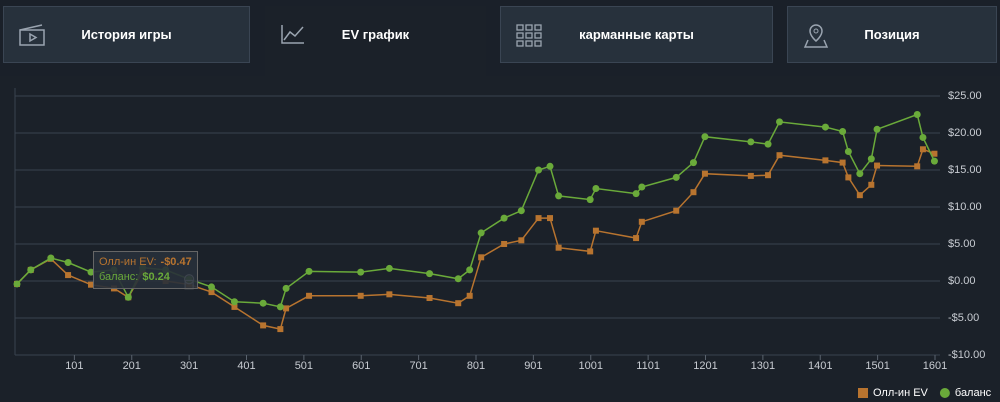 This screenshot has width=1000, height=402. Describe the element at coordinates (962, 244) in the screenshot. I see `y-tick-label: $5.00` at that location.